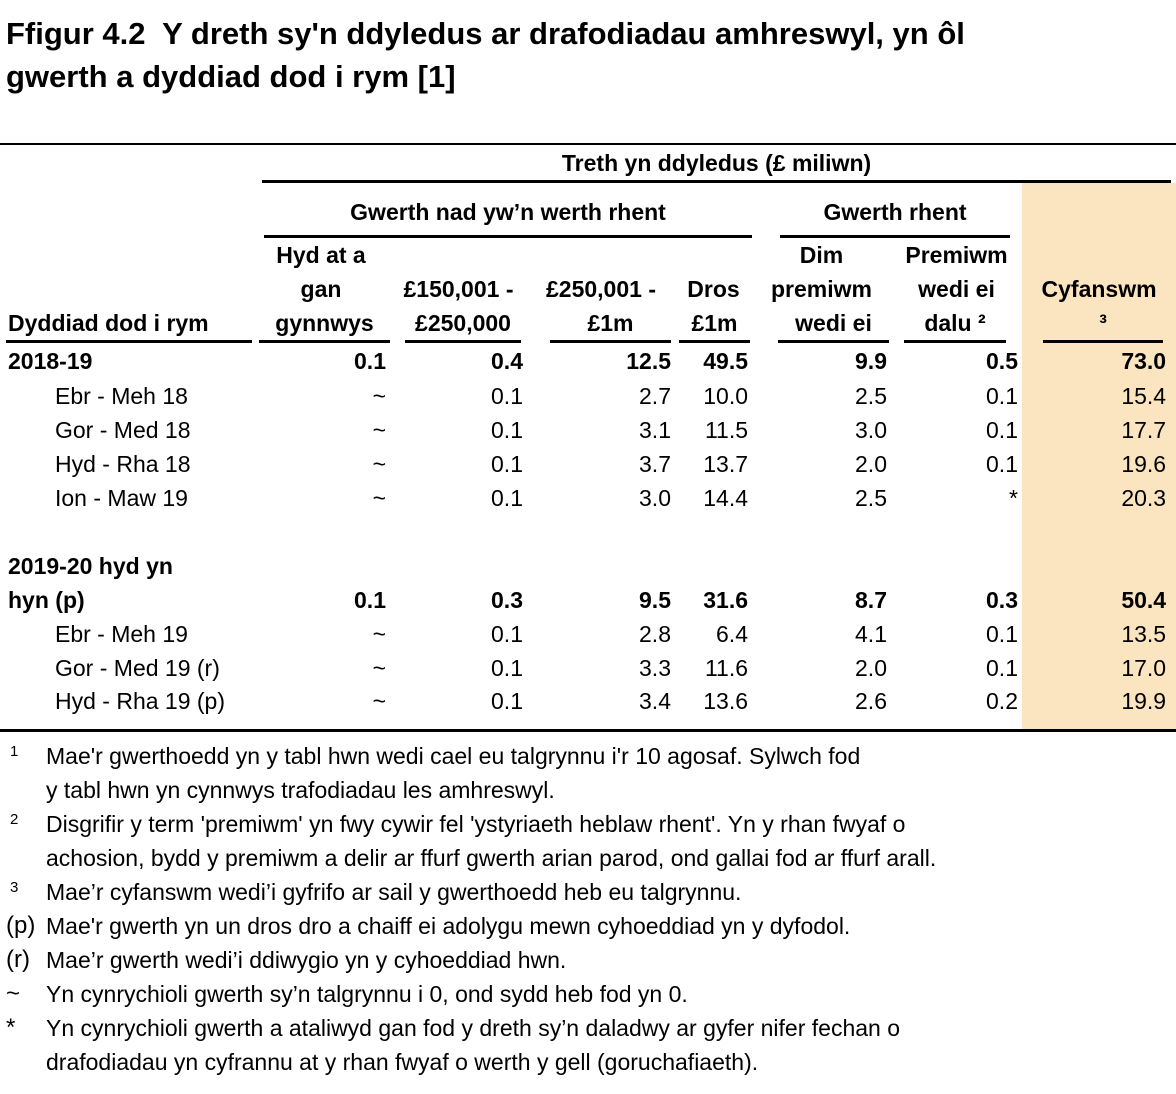 This screenshot has width=1176, height=1094. What do you see at coordinates (655, 429) in the screenshot?
I see `cell-value: 3.1` at bounding box center [655, 429].